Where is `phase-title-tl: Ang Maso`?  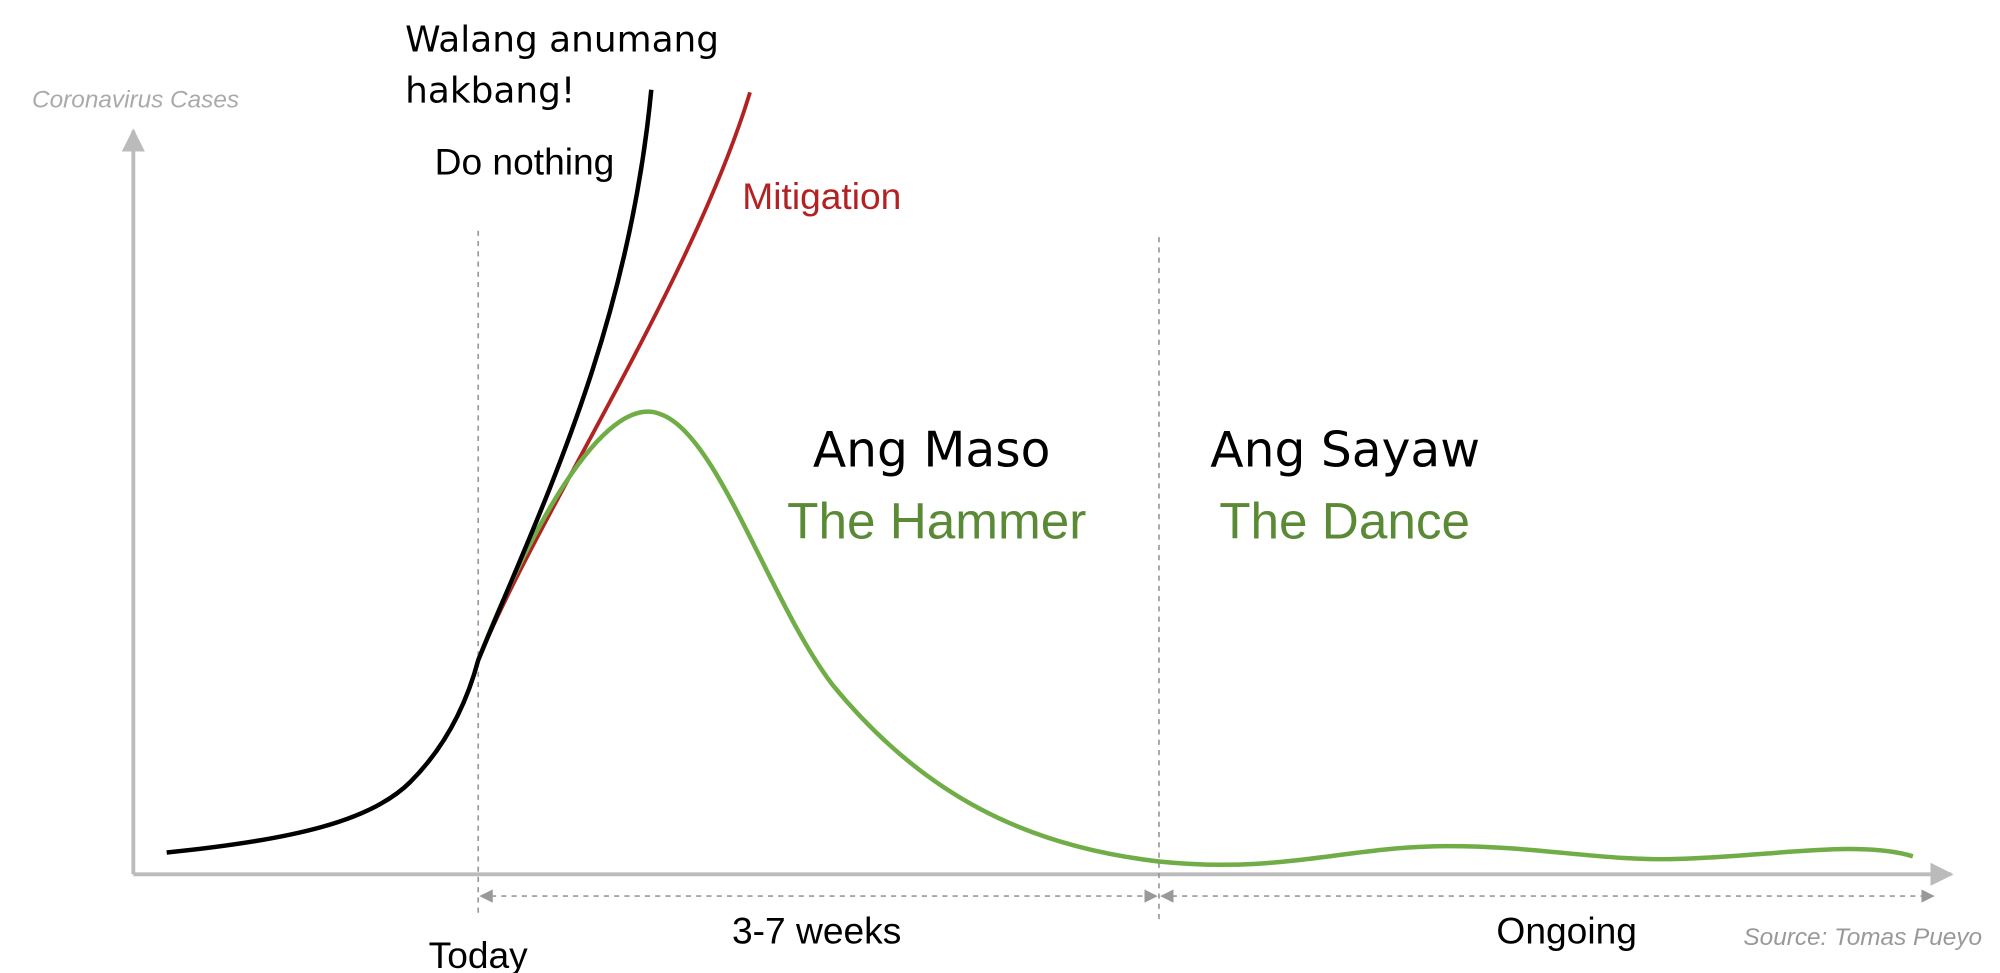 phase-title-tl: Ang Maso is located at coordinates (932, 451).